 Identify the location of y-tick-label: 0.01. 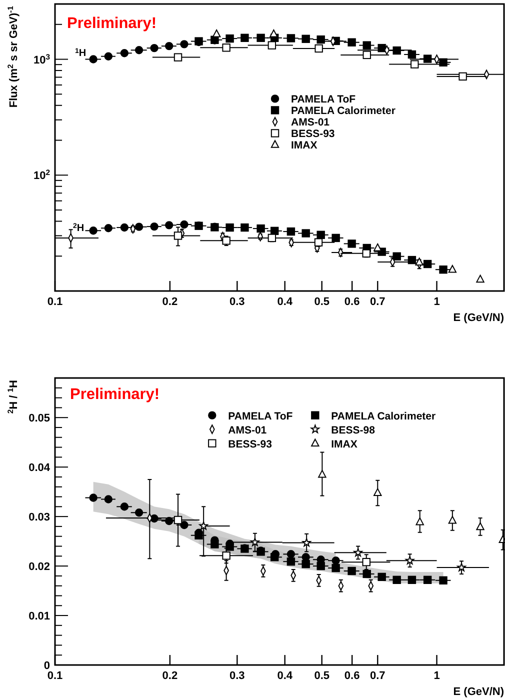
(39, 616).